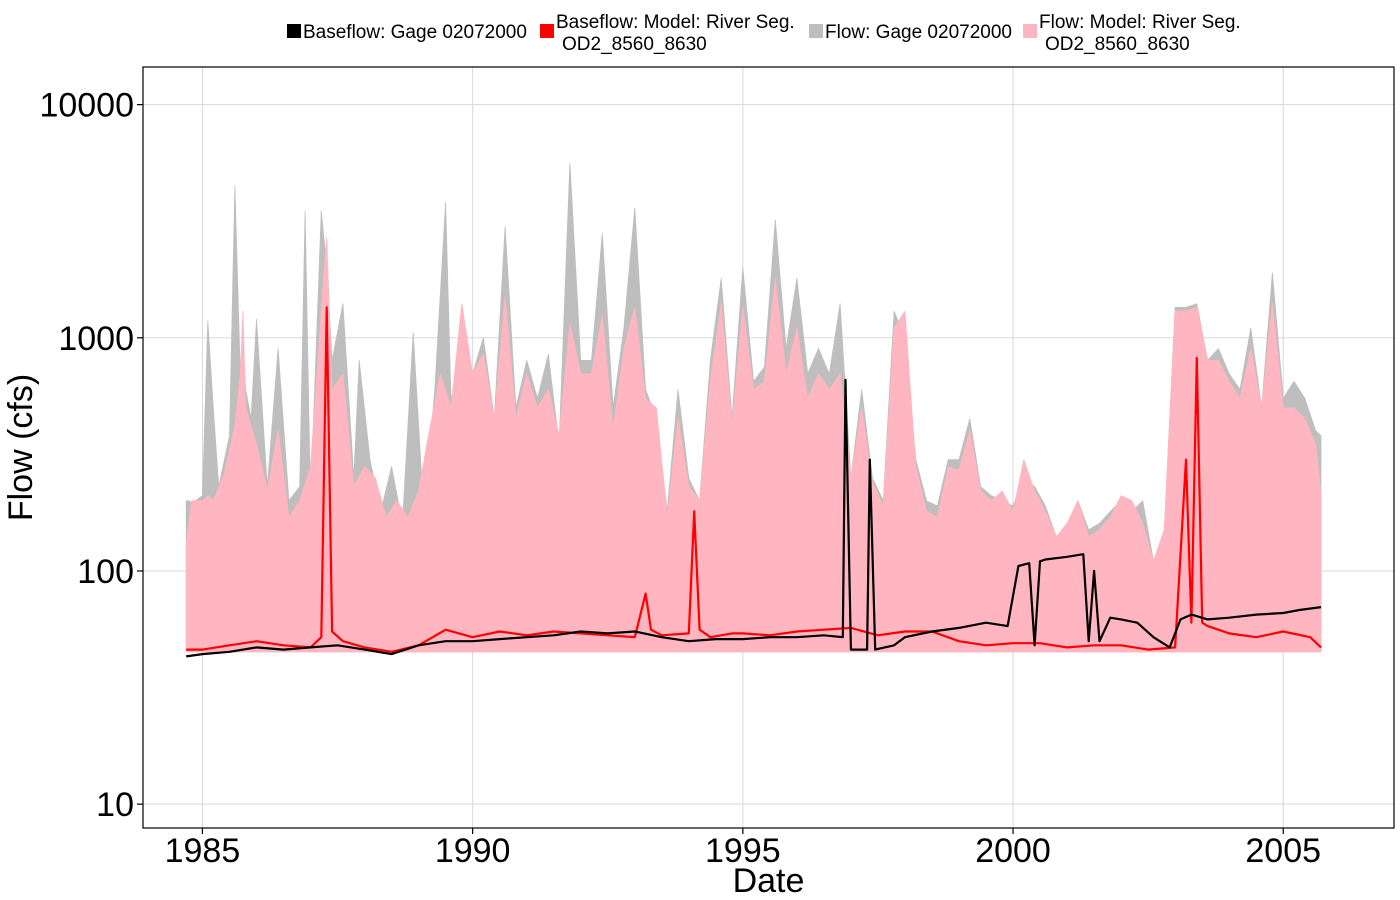 The image size is (1400, 900). What do you see at coordinates (769, 881) in the screenshot?
I see `x-axis-title: Date` at bounding box center [769, 881].